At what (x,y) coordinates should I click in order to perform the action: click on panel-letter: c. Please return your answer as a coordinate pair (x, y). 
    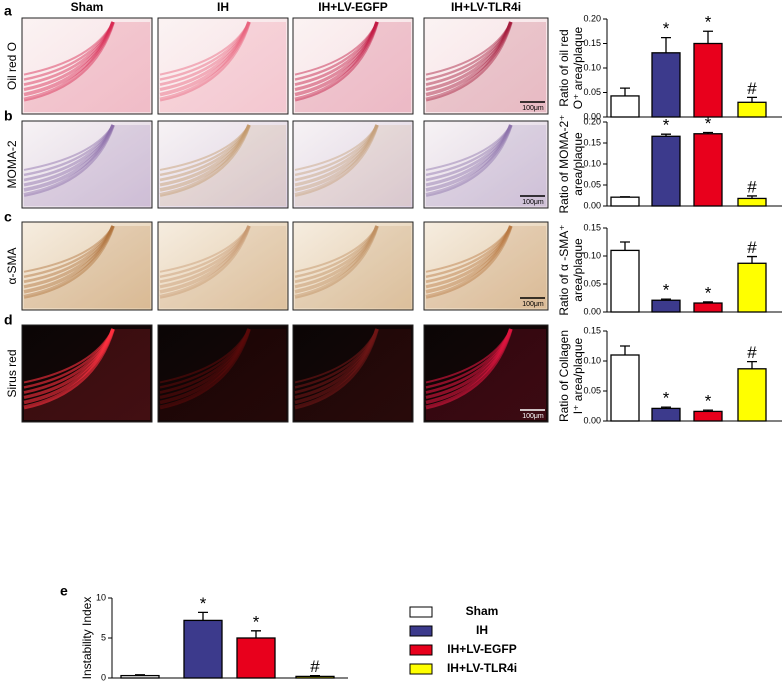
    Looking at the image, I should click on (8, 217).